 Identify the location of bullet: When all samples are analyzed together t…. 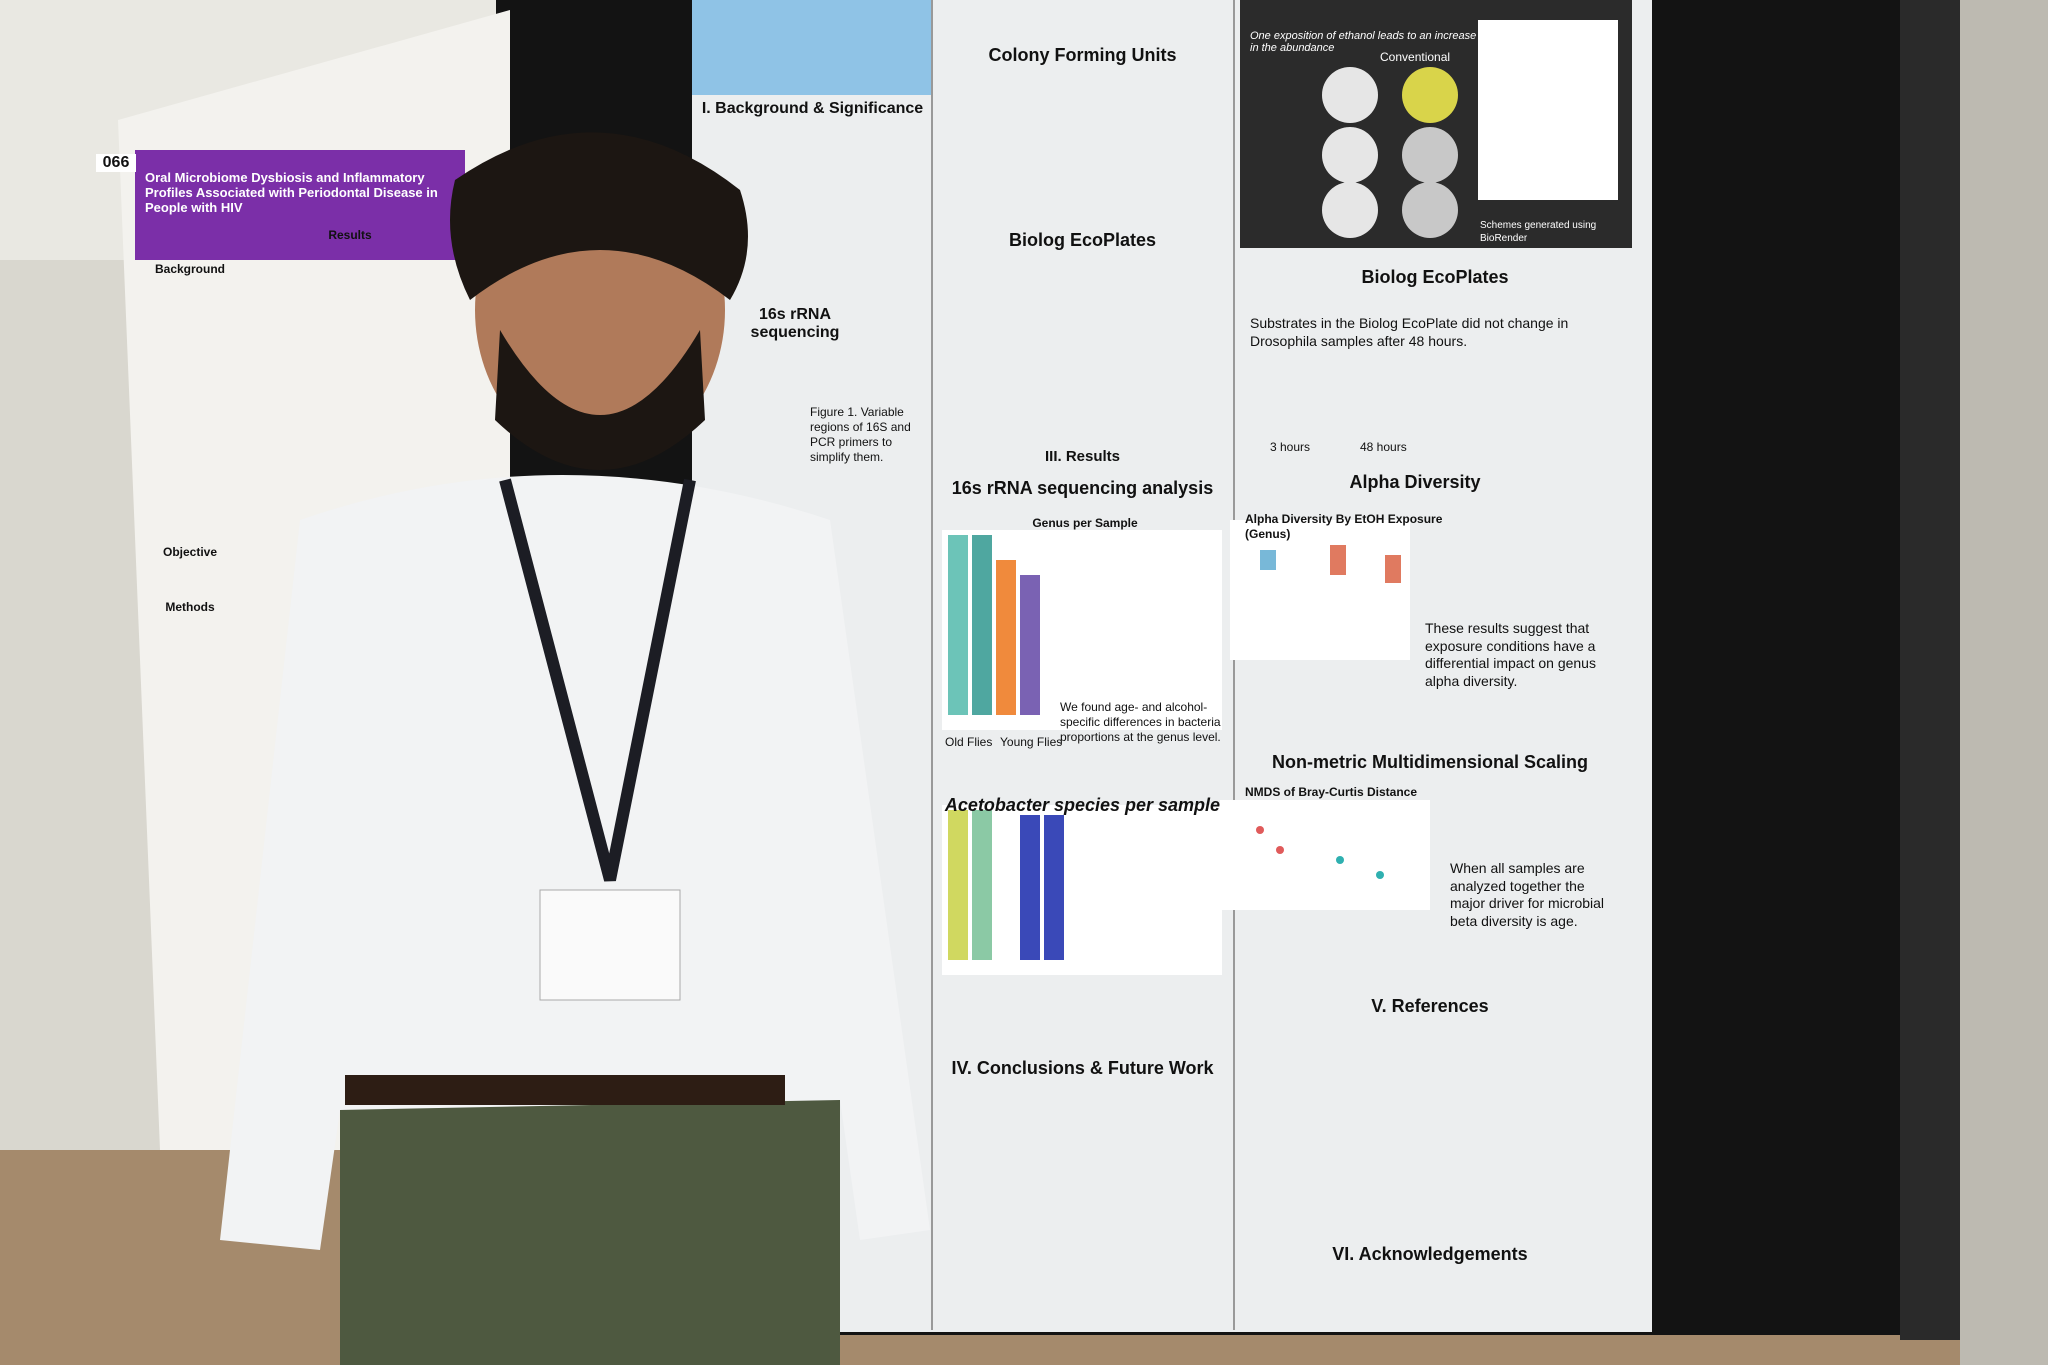
(1527, 894).